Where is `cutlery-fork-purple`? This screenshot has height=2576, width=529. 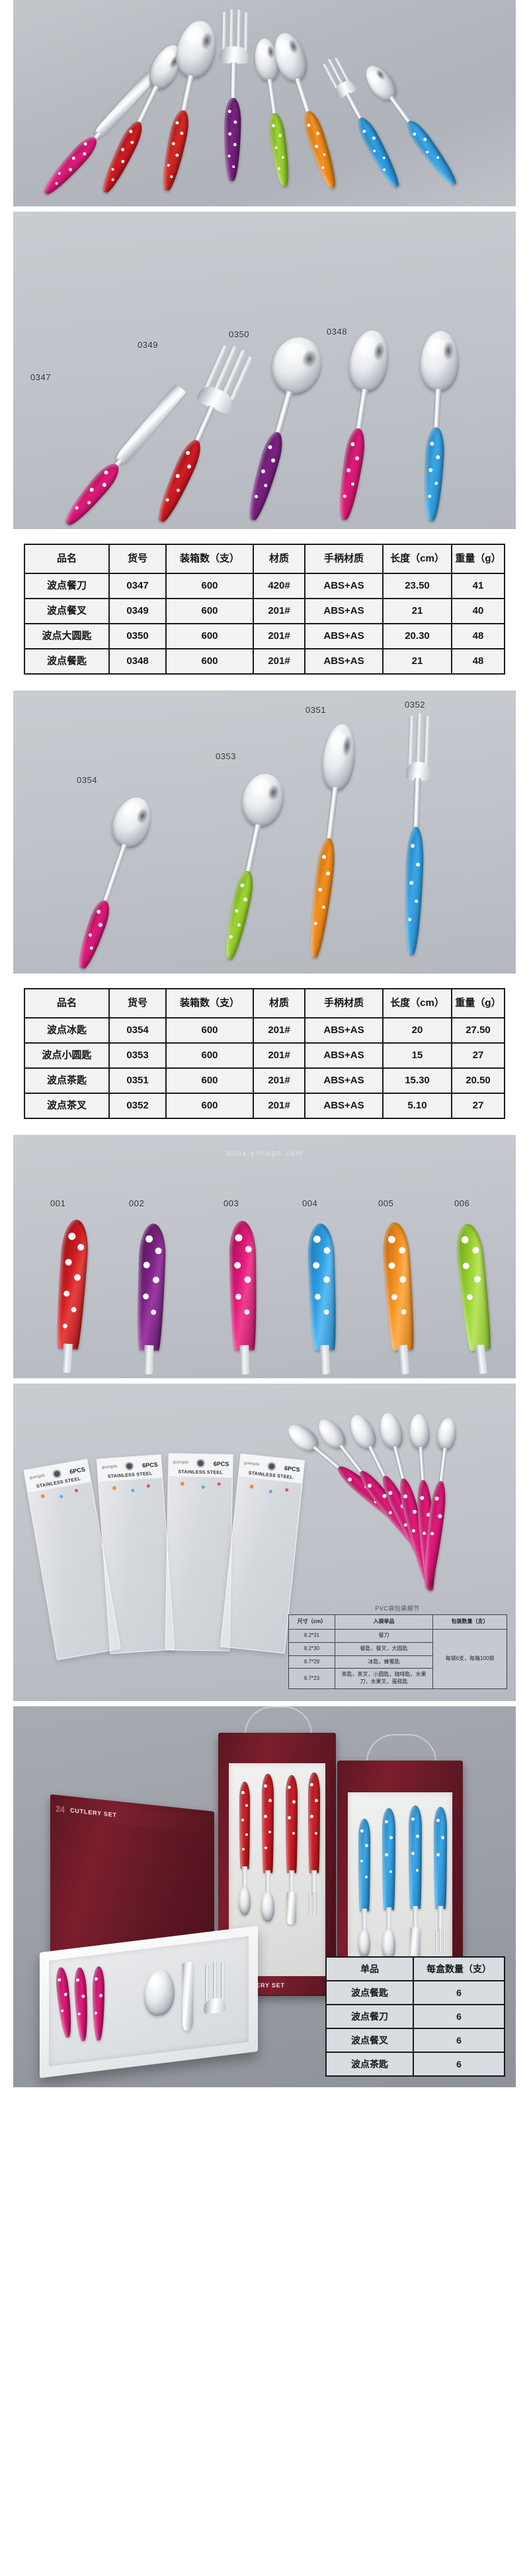 cutlery-fork-purple is located at coordinates (233, 102).